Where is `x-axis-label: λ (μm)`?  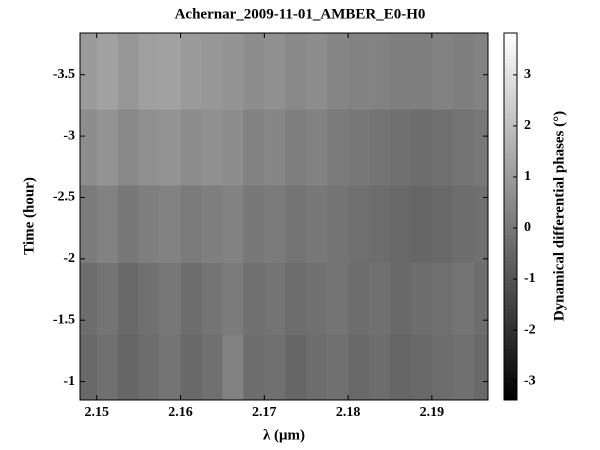
x-axis-label: λ (μm) is located at coordinates (284, 435).